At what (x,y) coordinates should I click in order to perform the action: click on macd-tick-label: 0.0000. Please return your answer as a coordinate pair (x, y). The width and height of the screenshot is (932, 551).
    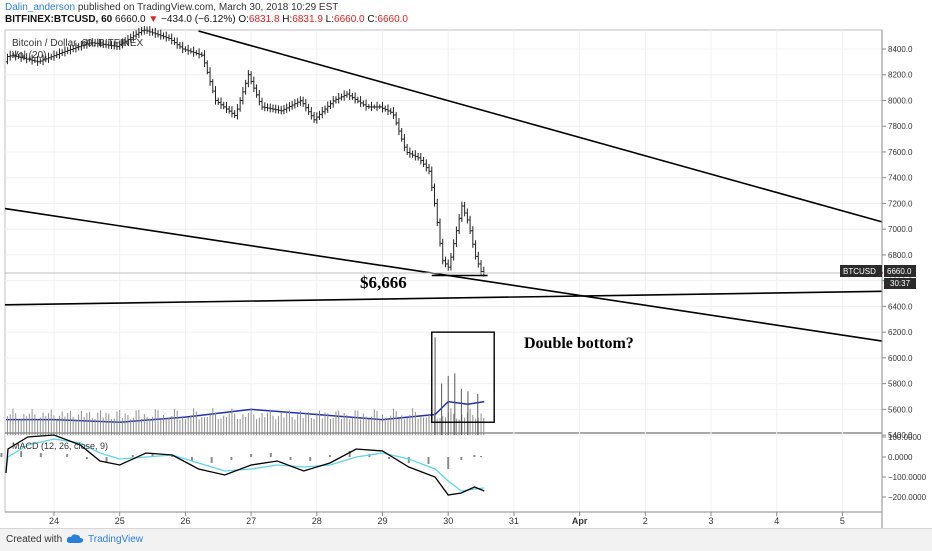
    Looking at the image, I should click on (900, 457).